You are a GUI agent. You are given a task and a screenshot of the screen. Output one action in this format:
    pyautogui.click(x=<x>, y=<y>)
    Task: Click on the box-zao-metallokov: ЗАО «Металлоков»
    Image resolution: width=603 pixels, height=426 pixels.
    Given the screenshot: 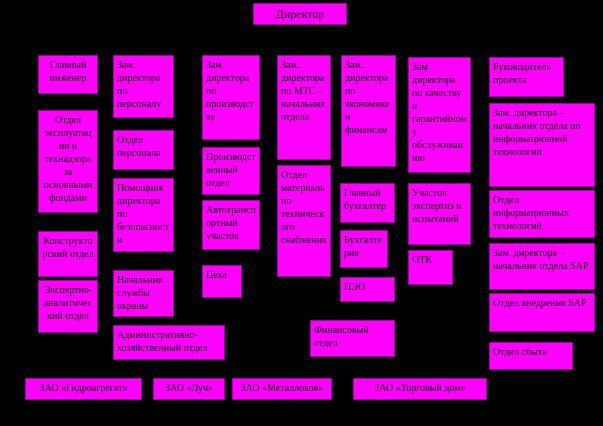 What is the action you would take?
    pyautogui.click(x=282, y=389)
    